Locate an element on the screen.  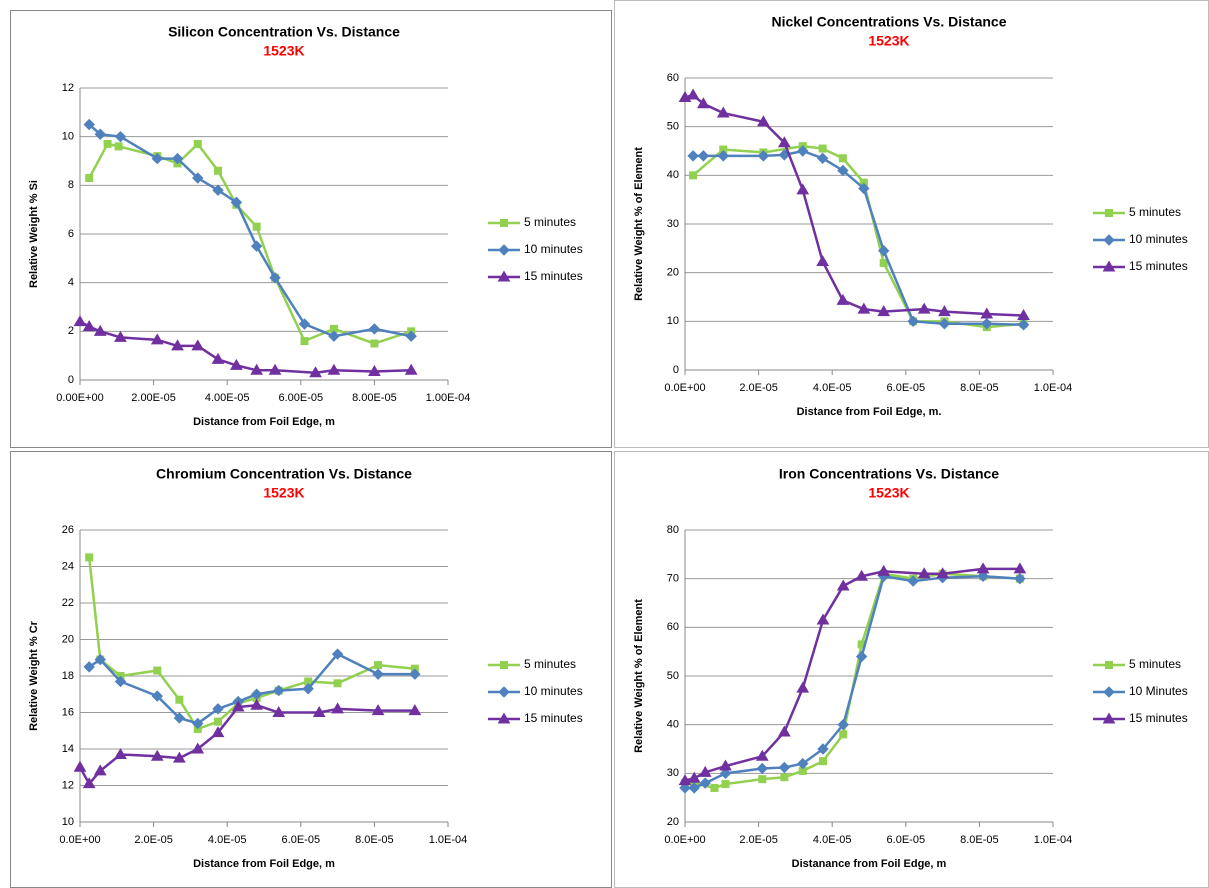
x-tick-label: 6.00E-05 is located at coordinates (300, 398).